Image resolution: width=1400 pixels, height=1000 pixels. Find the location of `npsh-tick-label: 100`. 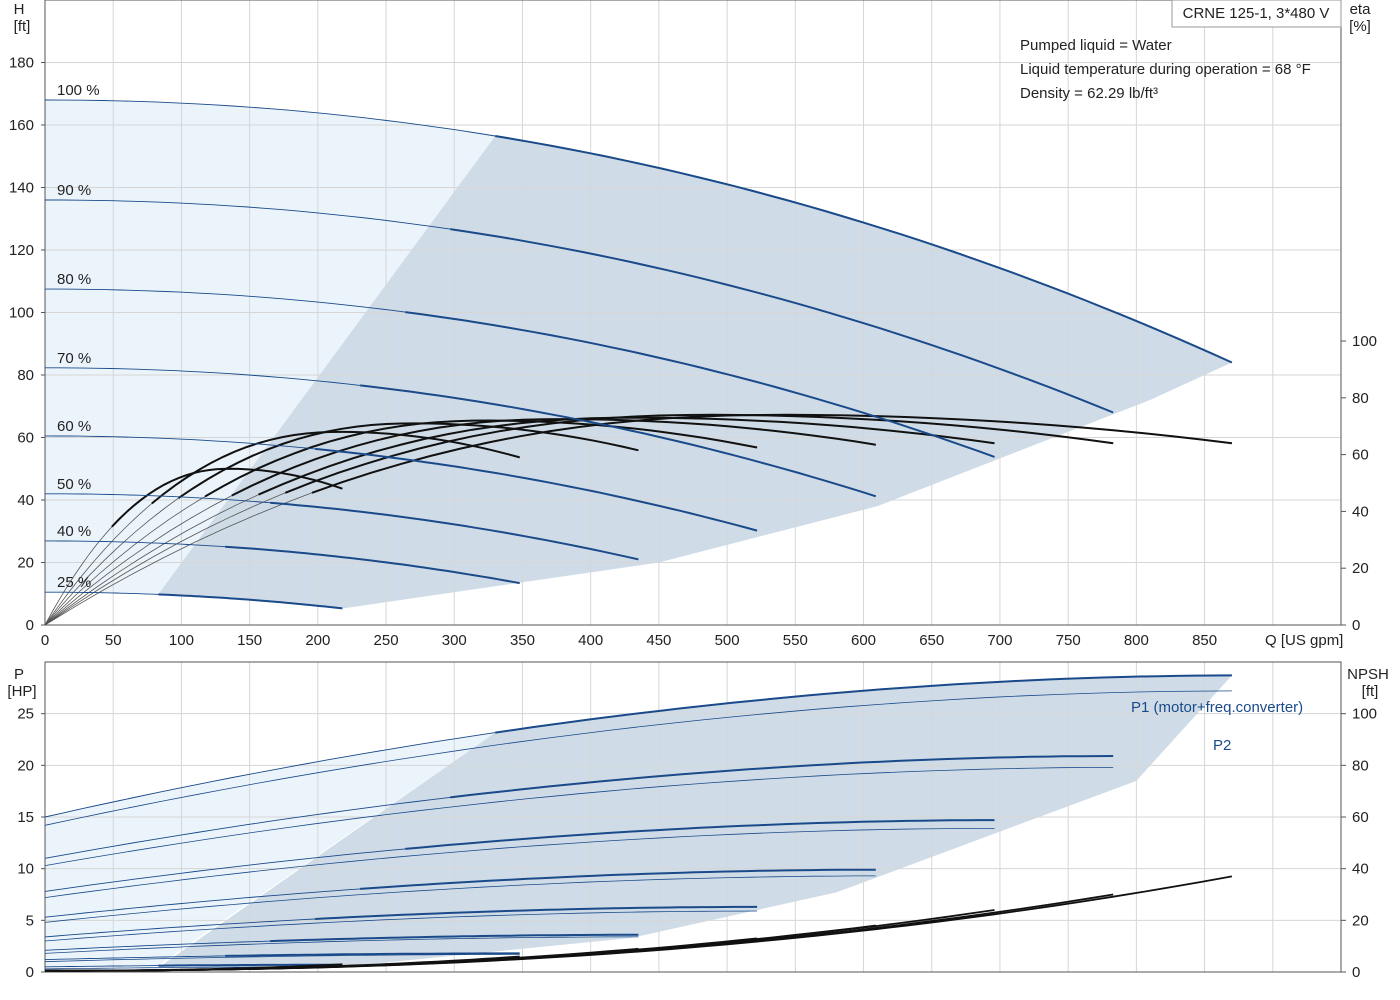

npsh-tick-label: 100 is located at coordinates (1364, 714).